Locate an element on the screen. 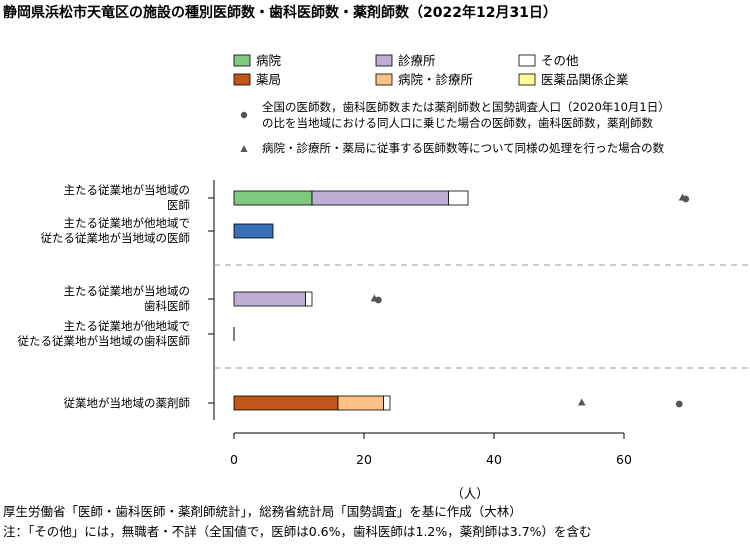 The image size is (750, 550). category-label: 従たる従業地が当地域の医師 is located at coordinates (116, 238).